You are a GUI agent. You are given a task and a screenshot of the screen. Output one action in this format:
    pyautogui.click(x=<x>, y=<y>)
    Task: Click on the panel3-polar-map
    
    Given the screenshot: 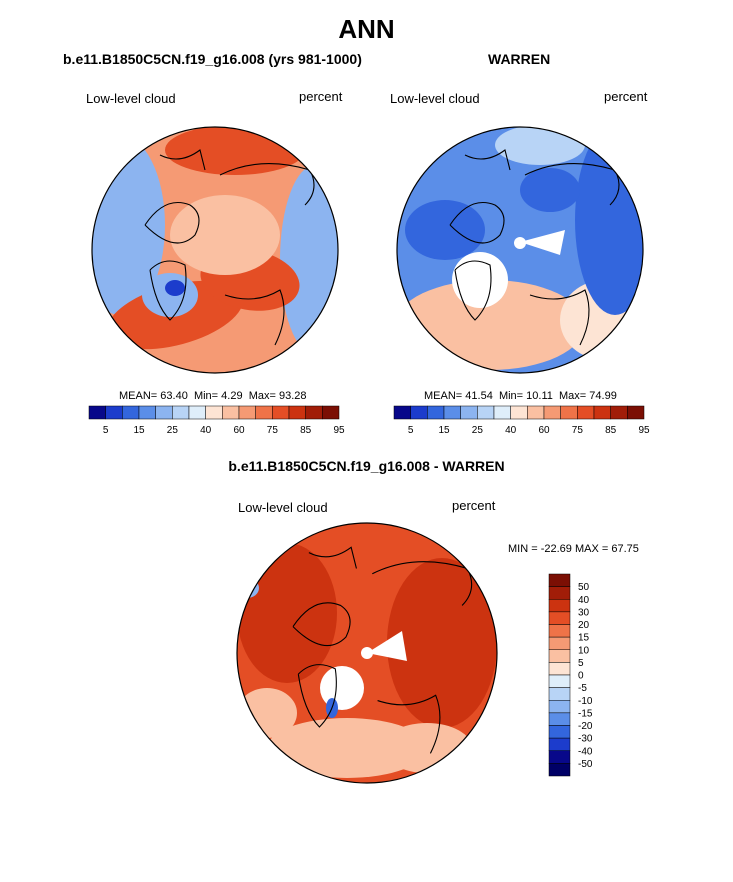 What is the action you would take?
    pyautogui.click(x=367, y=653)
    